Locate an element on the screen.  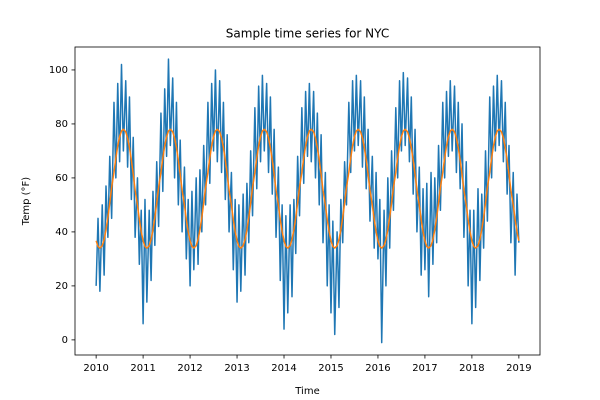
x-tick-label: 2012 is located at coordinates (189, 368).